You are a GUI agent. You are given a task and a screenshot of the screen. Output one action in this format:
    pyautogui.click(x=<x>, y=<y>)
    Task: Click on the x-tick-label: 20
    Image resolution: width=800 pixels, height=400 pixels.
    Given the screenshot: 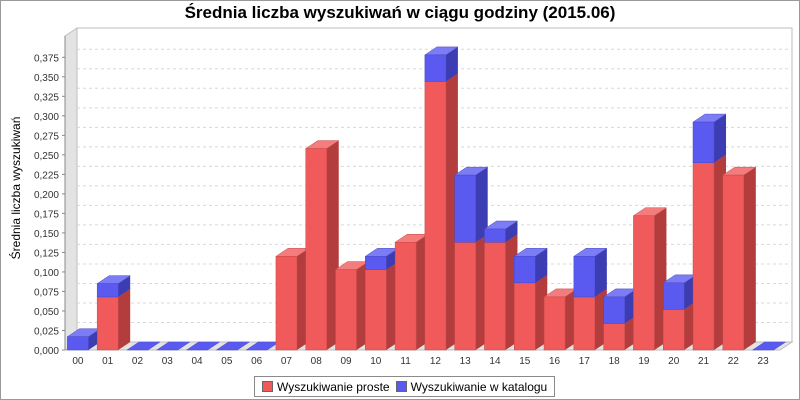 What is the action you would take?
    pyautogui.click(x=674, y=361)
    